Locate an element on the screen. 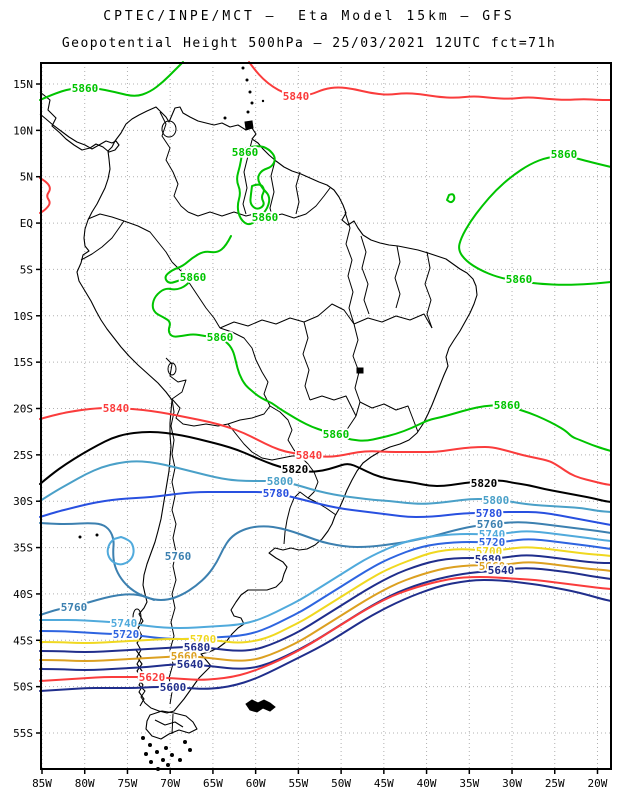 Image resolution: width=618 pixels, height=800 pixels. x-axis-tick-label: 75W is located at coordinates (128, 783).